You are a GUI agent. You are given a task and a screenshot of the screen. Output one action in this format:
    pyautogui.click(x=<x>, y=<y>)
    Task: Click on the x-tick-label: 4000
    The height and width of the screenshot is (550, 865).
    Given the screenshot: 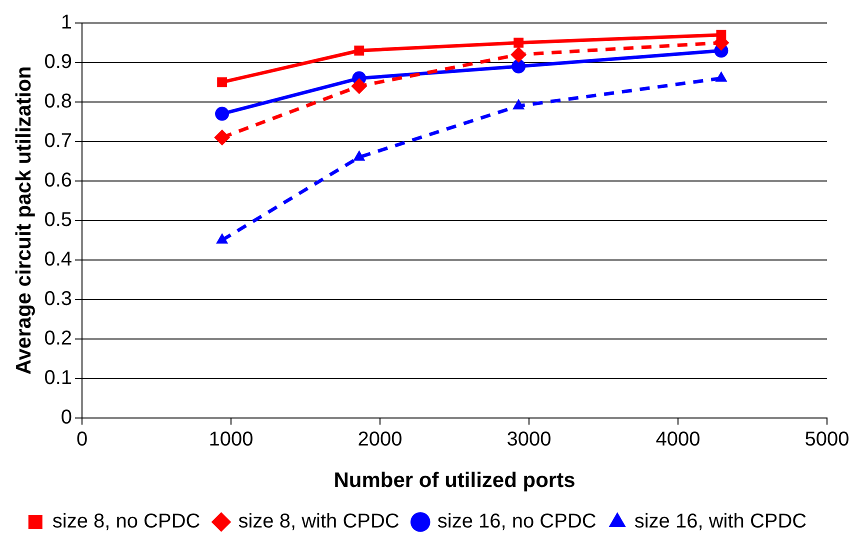 What is the action you would take?
    pyautogui.click(x=678, y=439)
    